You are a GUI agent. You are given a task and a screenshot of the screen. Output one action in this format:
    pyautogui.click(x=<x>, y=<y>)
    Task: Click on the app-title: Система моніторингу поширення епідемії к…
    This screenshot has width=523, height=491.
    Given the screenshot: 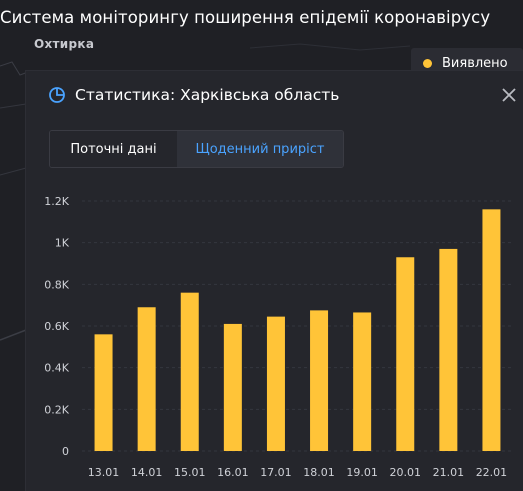 What is the action you would take?
    pyautogui.click(x=245, y=17)
    